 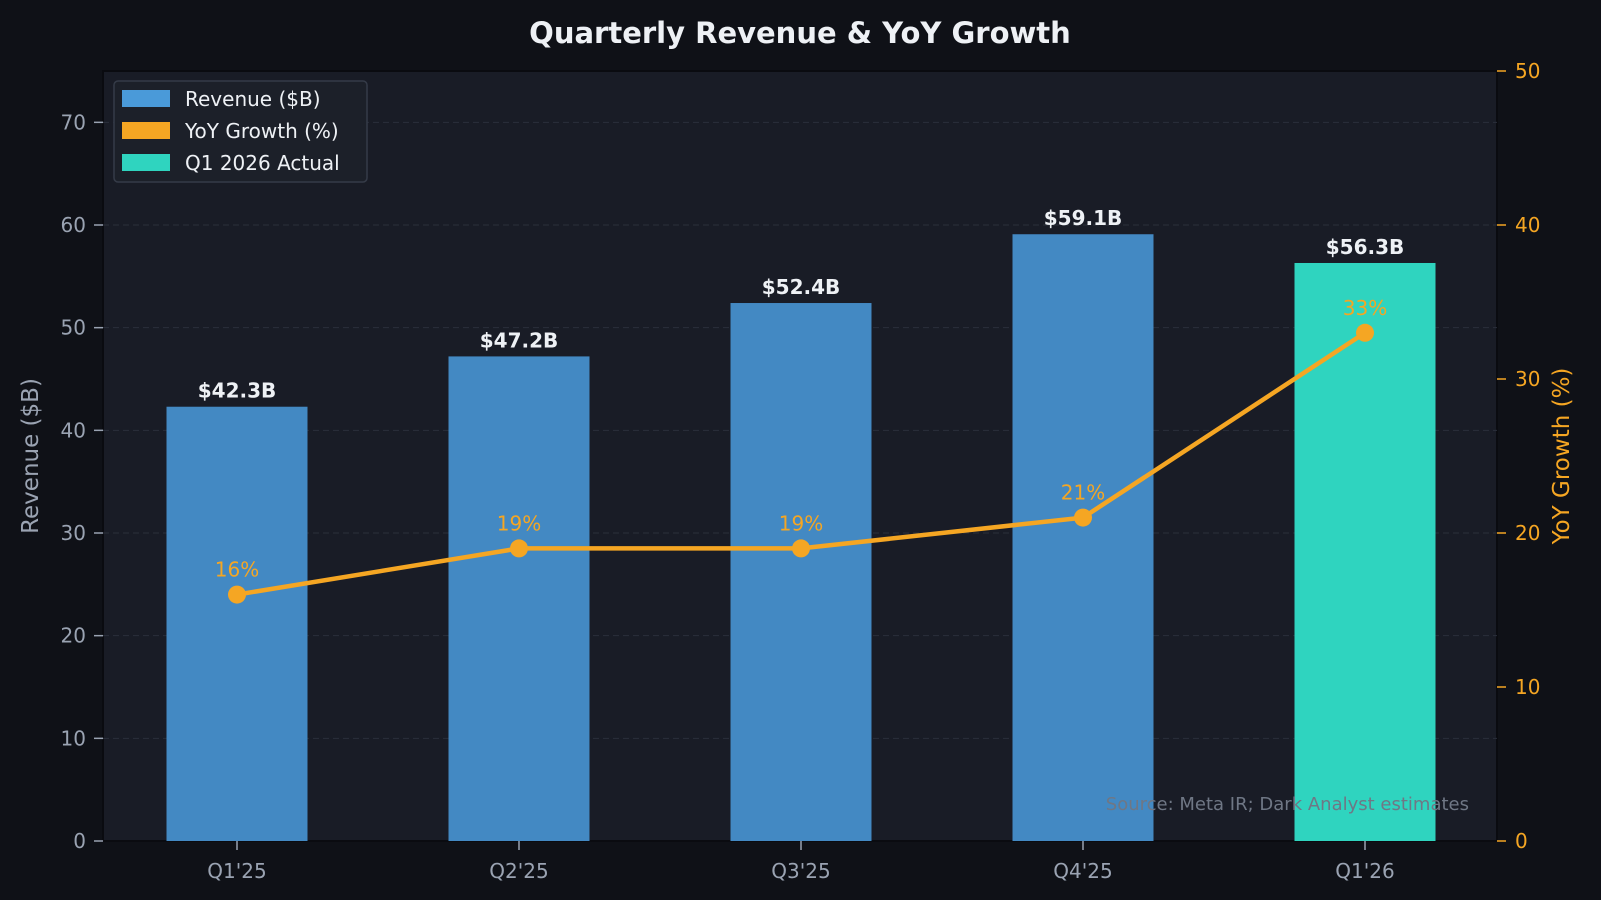 I want to click on left-tick-label: 70, so click(x=73, y=122).